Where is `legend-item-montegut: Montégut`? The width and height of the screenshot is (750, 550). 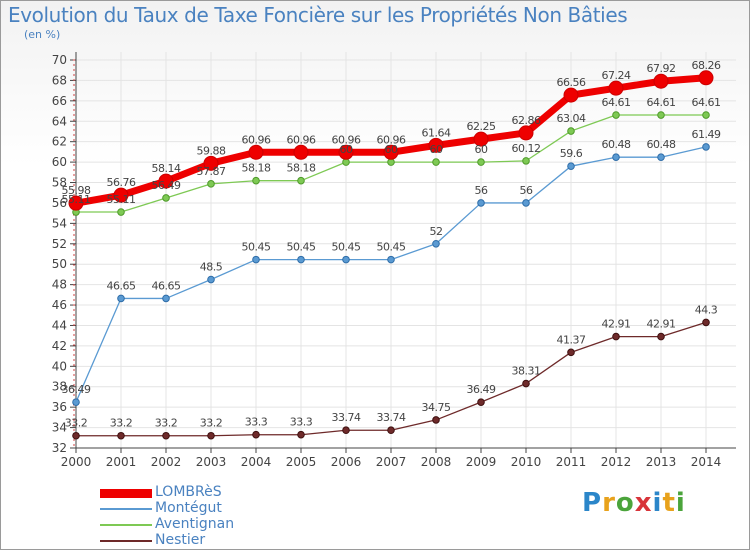 legend-item-montegut: Montégut is located at coordinates (200, 509).